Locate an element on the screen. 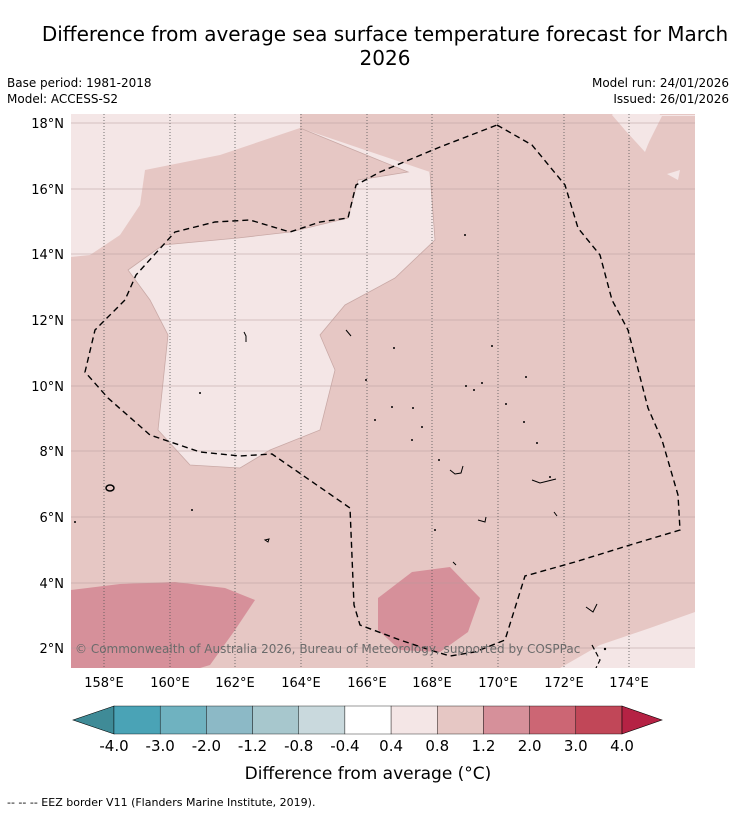  lon-tick: 174°E is located at coordinates (629, 683).